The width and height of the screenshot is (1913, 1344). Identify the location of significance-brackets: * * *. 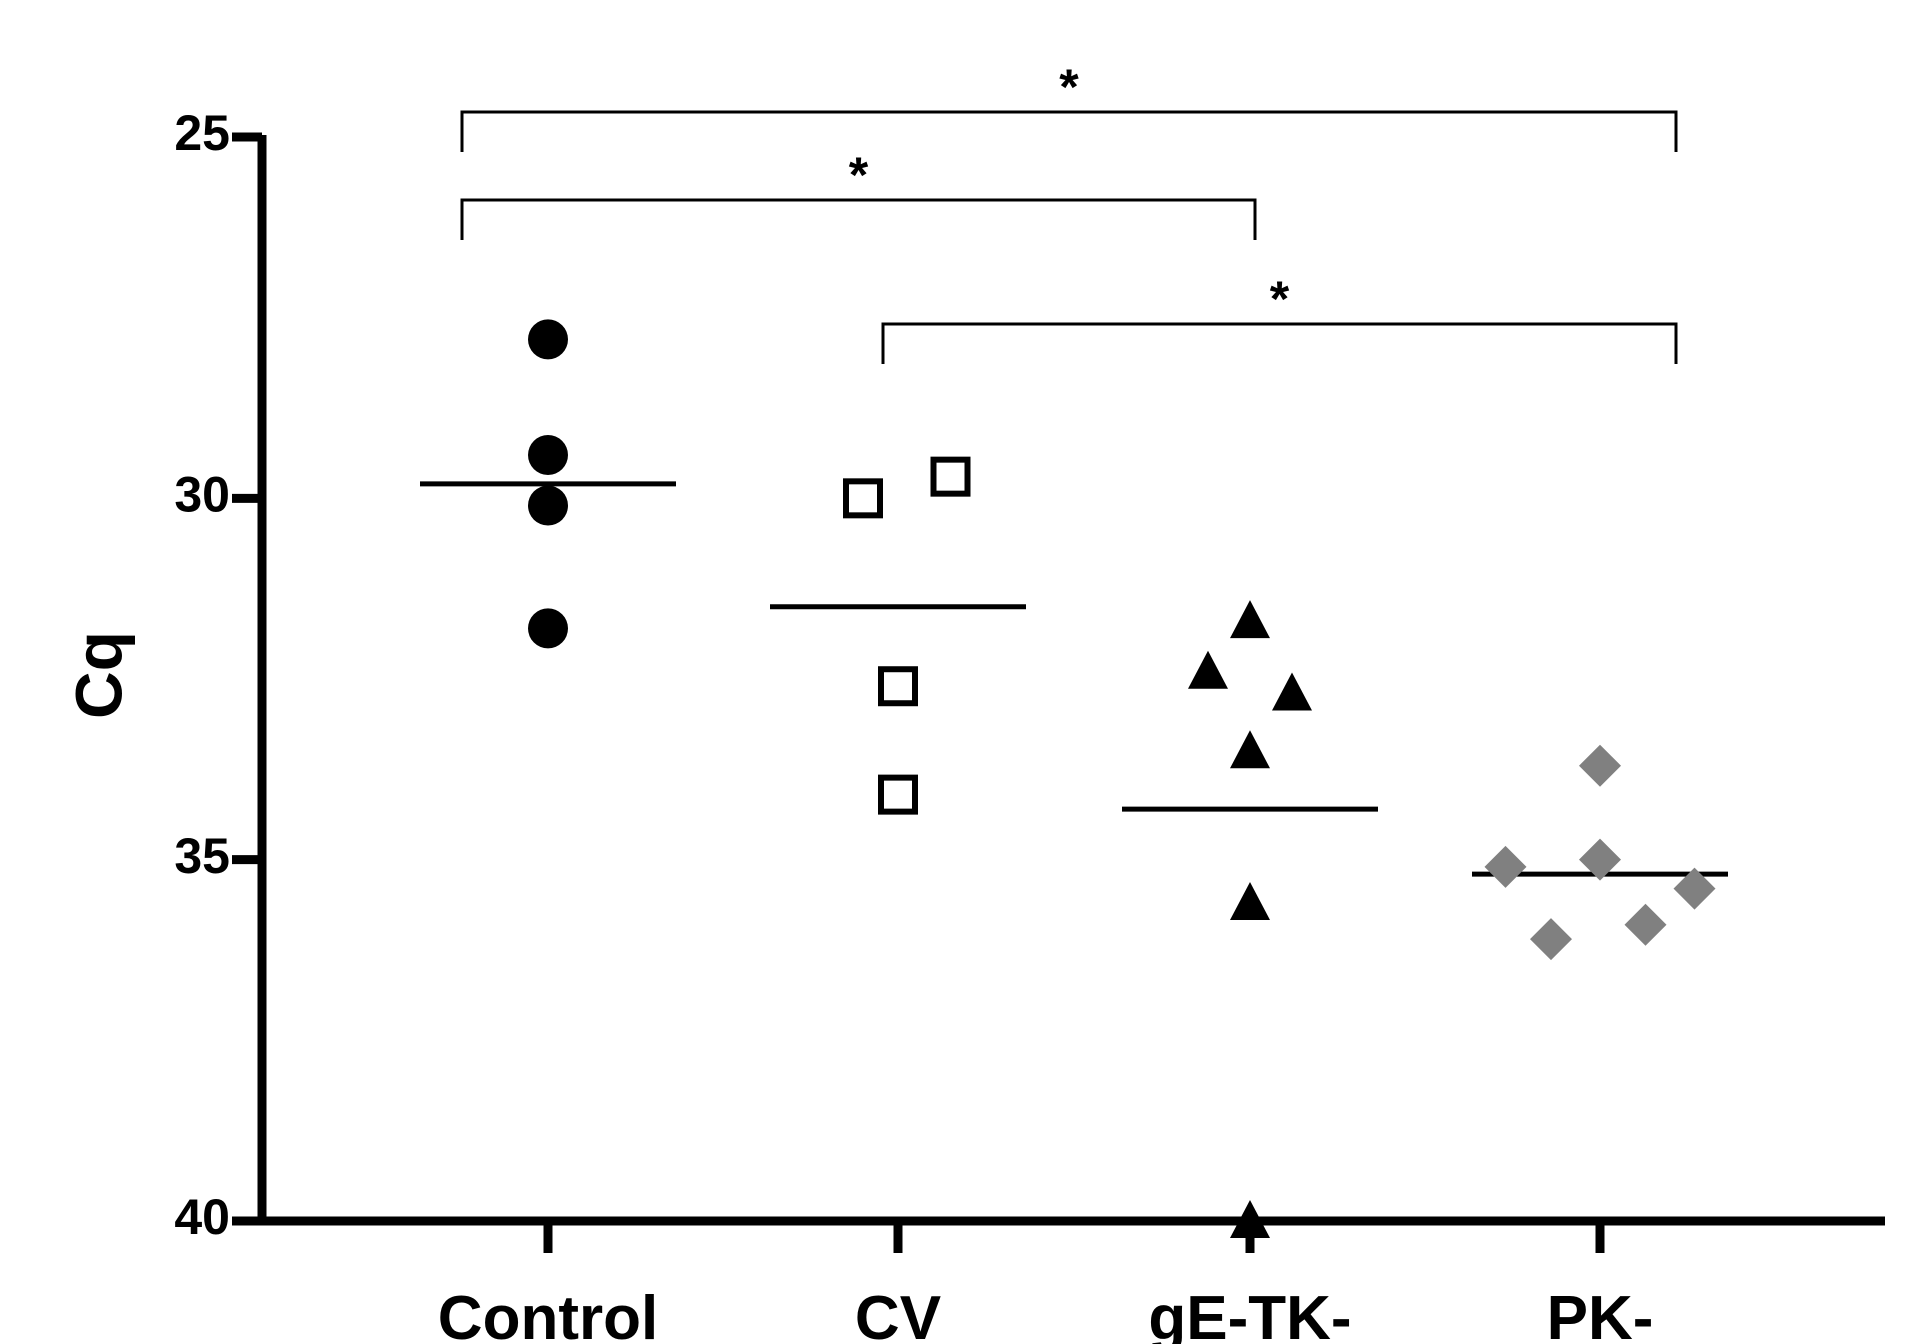
(1069, 211).